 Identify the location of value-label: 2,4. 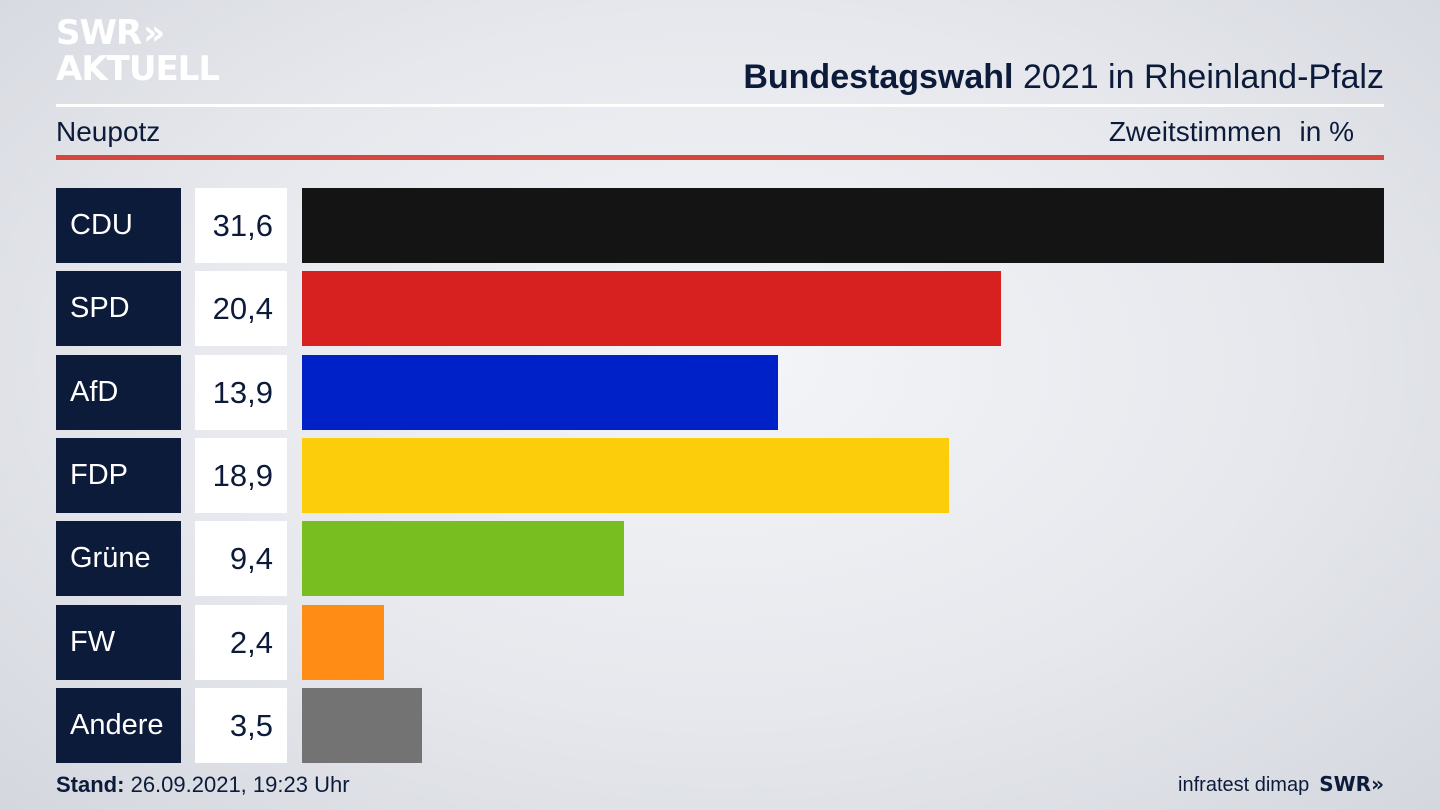
(241, 642).